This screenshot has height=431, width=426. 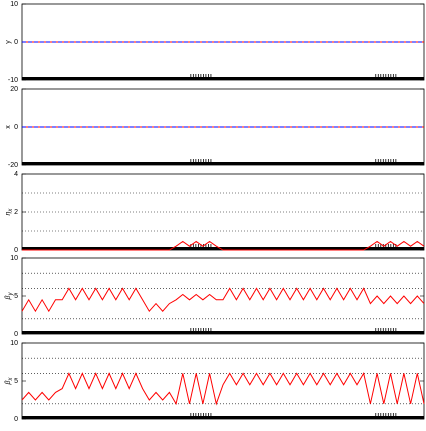 I want to click on y-axis-label-main: η, so click(x=8, y=213).